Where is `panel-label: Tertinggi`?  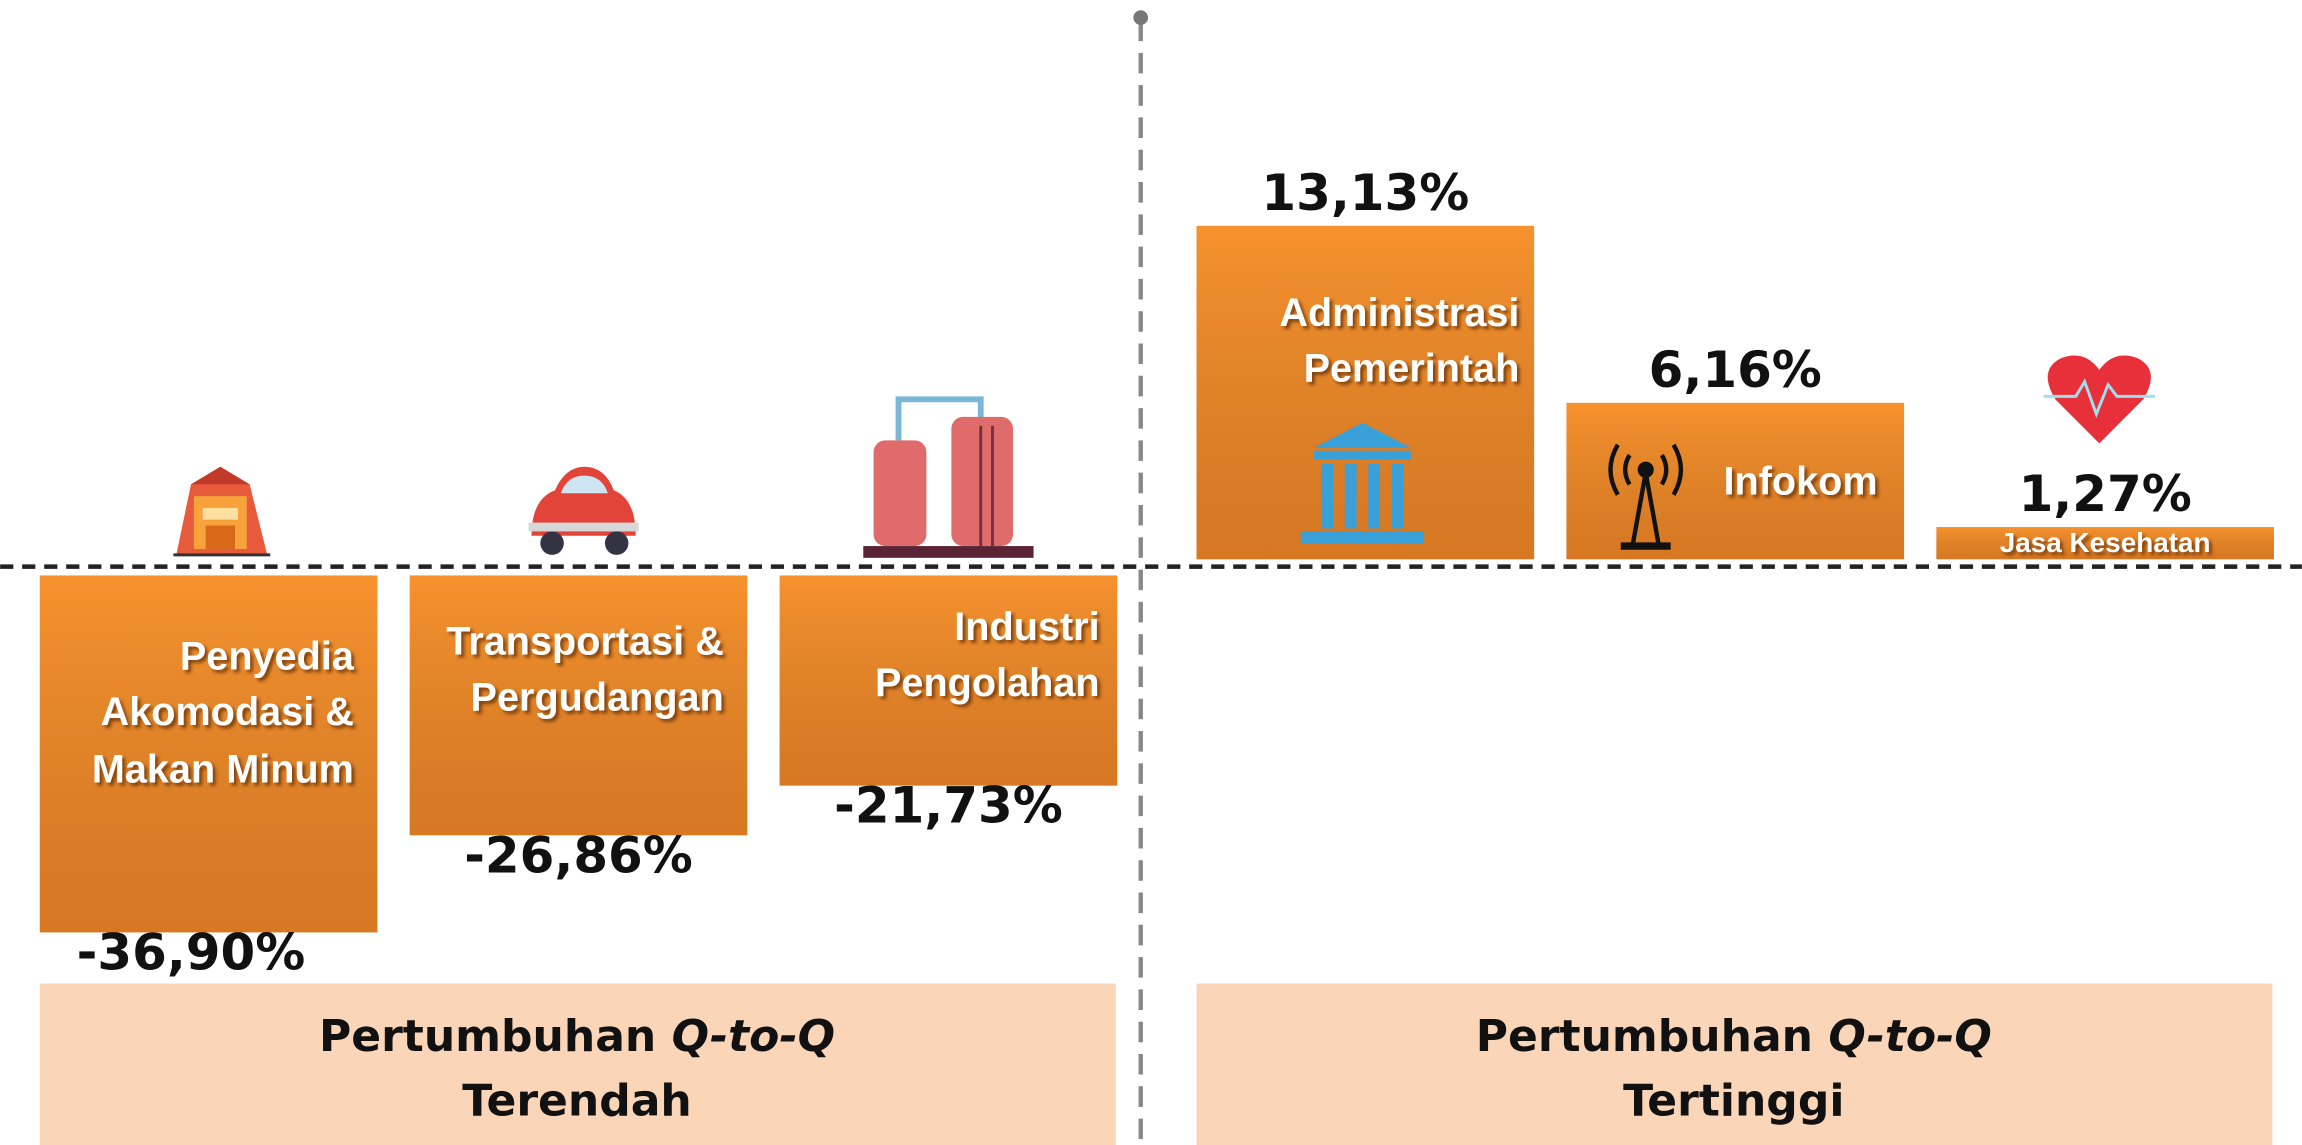 panel-label: Tertinggi is located at coordinates (1733, 1101).